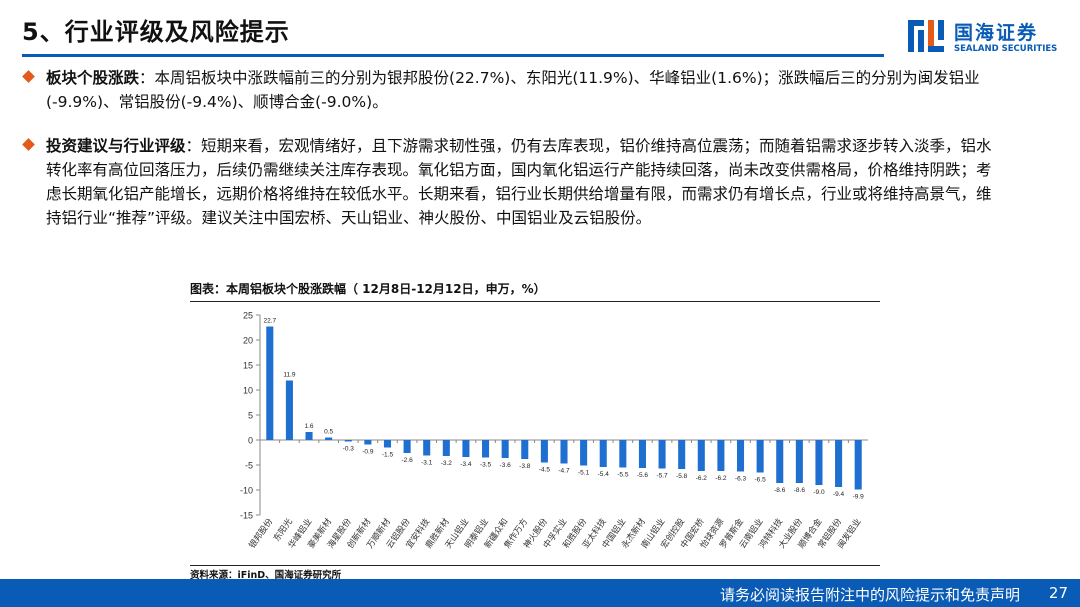  I want to click on paragraph-lead: 板块个股涨跌, so click(93, 78).